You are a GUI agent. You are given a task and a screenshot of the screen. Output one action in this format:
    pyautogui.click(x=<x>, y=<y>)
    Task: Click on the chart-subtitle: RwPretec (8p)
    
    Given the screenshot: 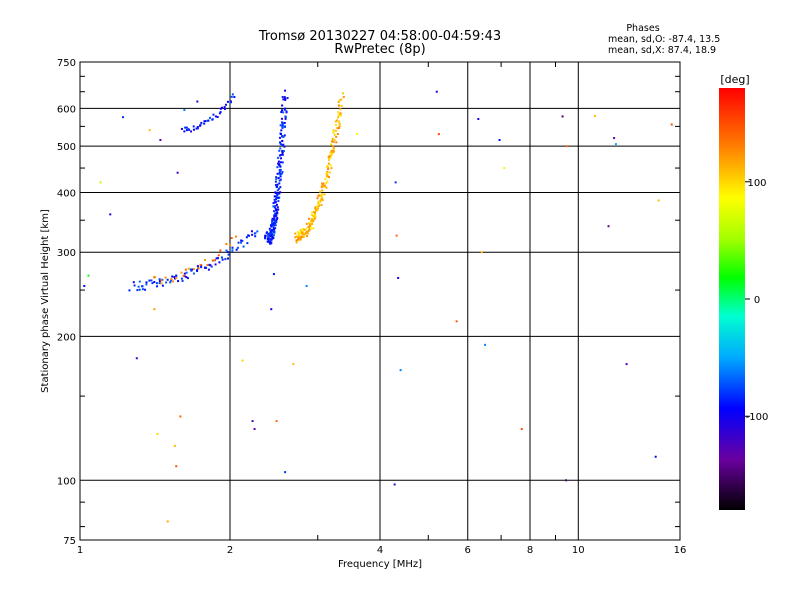 What is the action you would take?
    pyautogui.click(x=379, y=49)
    